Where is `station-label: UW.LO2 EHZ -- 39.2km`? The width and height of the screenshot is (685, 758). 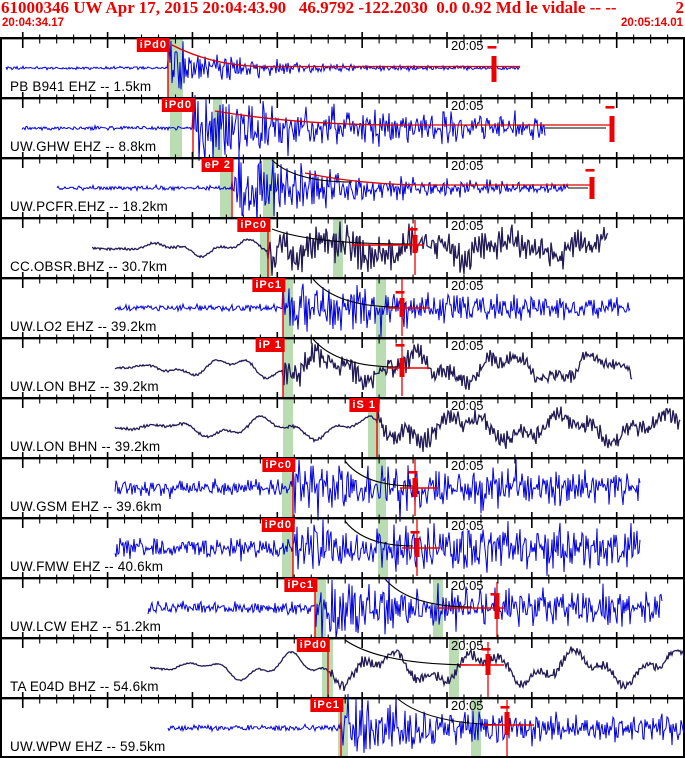
station-label: UW.LO2 EHZ -- 39.2km is located at coordinates (83, 326).